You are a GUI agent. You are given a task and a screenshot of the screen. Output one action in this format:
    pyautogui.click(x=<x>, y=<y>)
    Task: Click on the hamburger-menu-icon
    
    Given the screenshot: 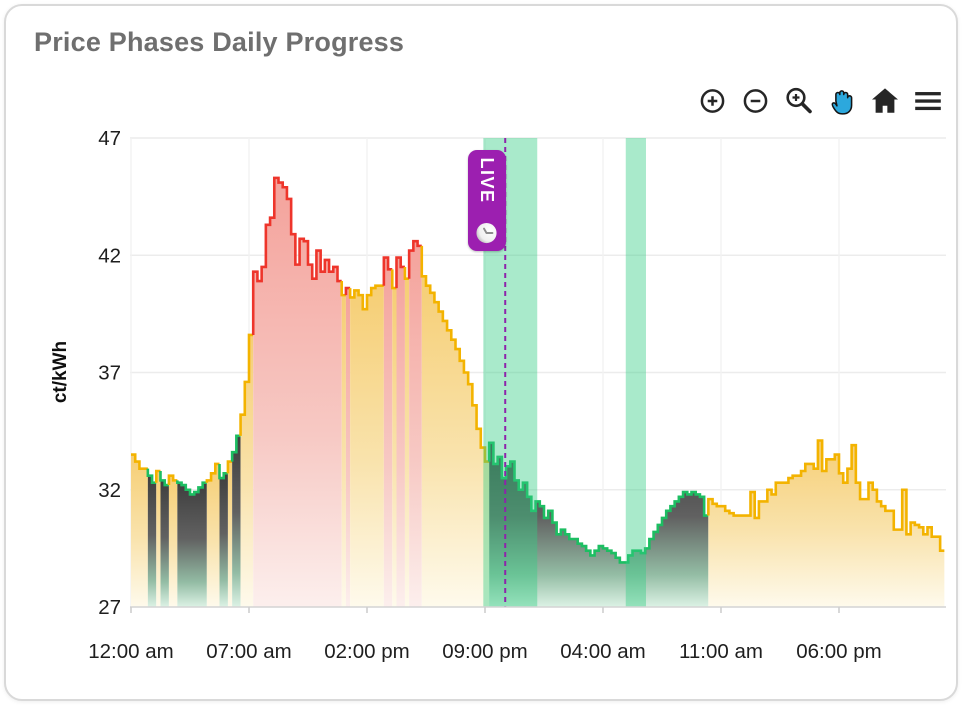 What is the action you would take?
    pyautogui.click(x=928, y=101)
    